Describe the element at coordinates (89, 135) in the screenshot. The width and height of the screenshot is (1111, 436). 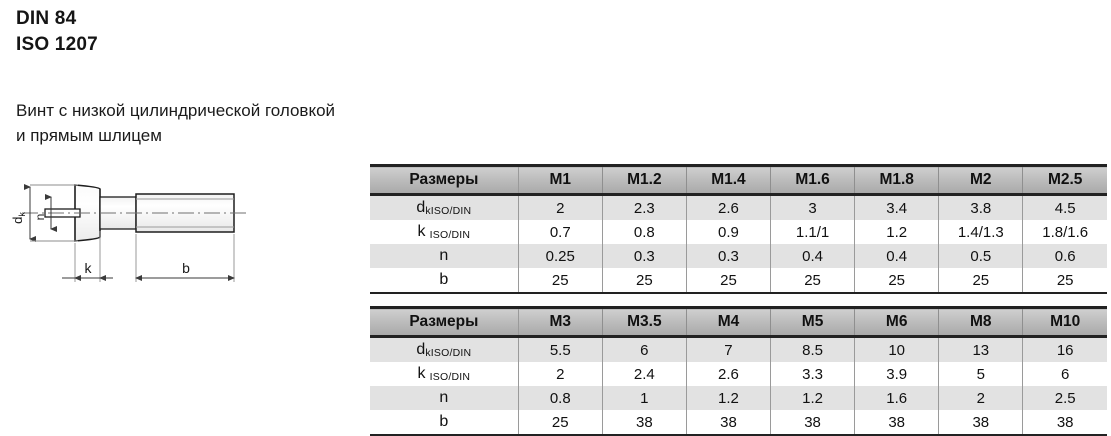
I see `description-line-2: и прямым шлицем` at that location.